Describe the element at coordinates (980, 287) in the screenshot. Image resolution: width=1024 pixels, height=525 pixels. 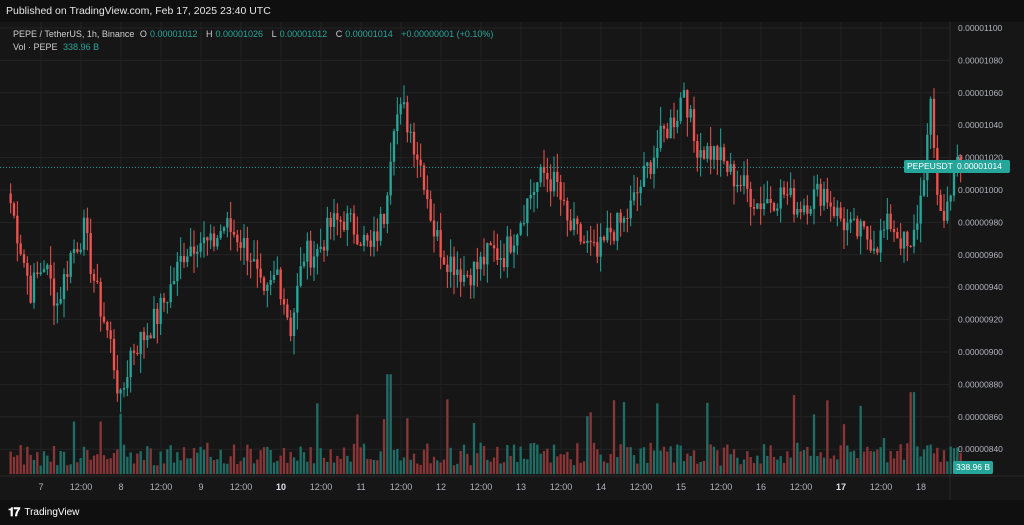
I see `y-tick-label: 0.00000940` at that location.